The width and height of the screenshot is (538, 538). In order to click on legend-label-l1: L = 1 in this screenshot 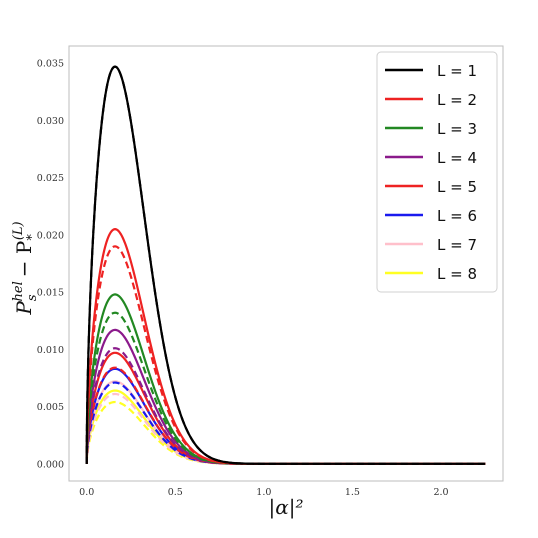, I will do `click(457, 71)`.